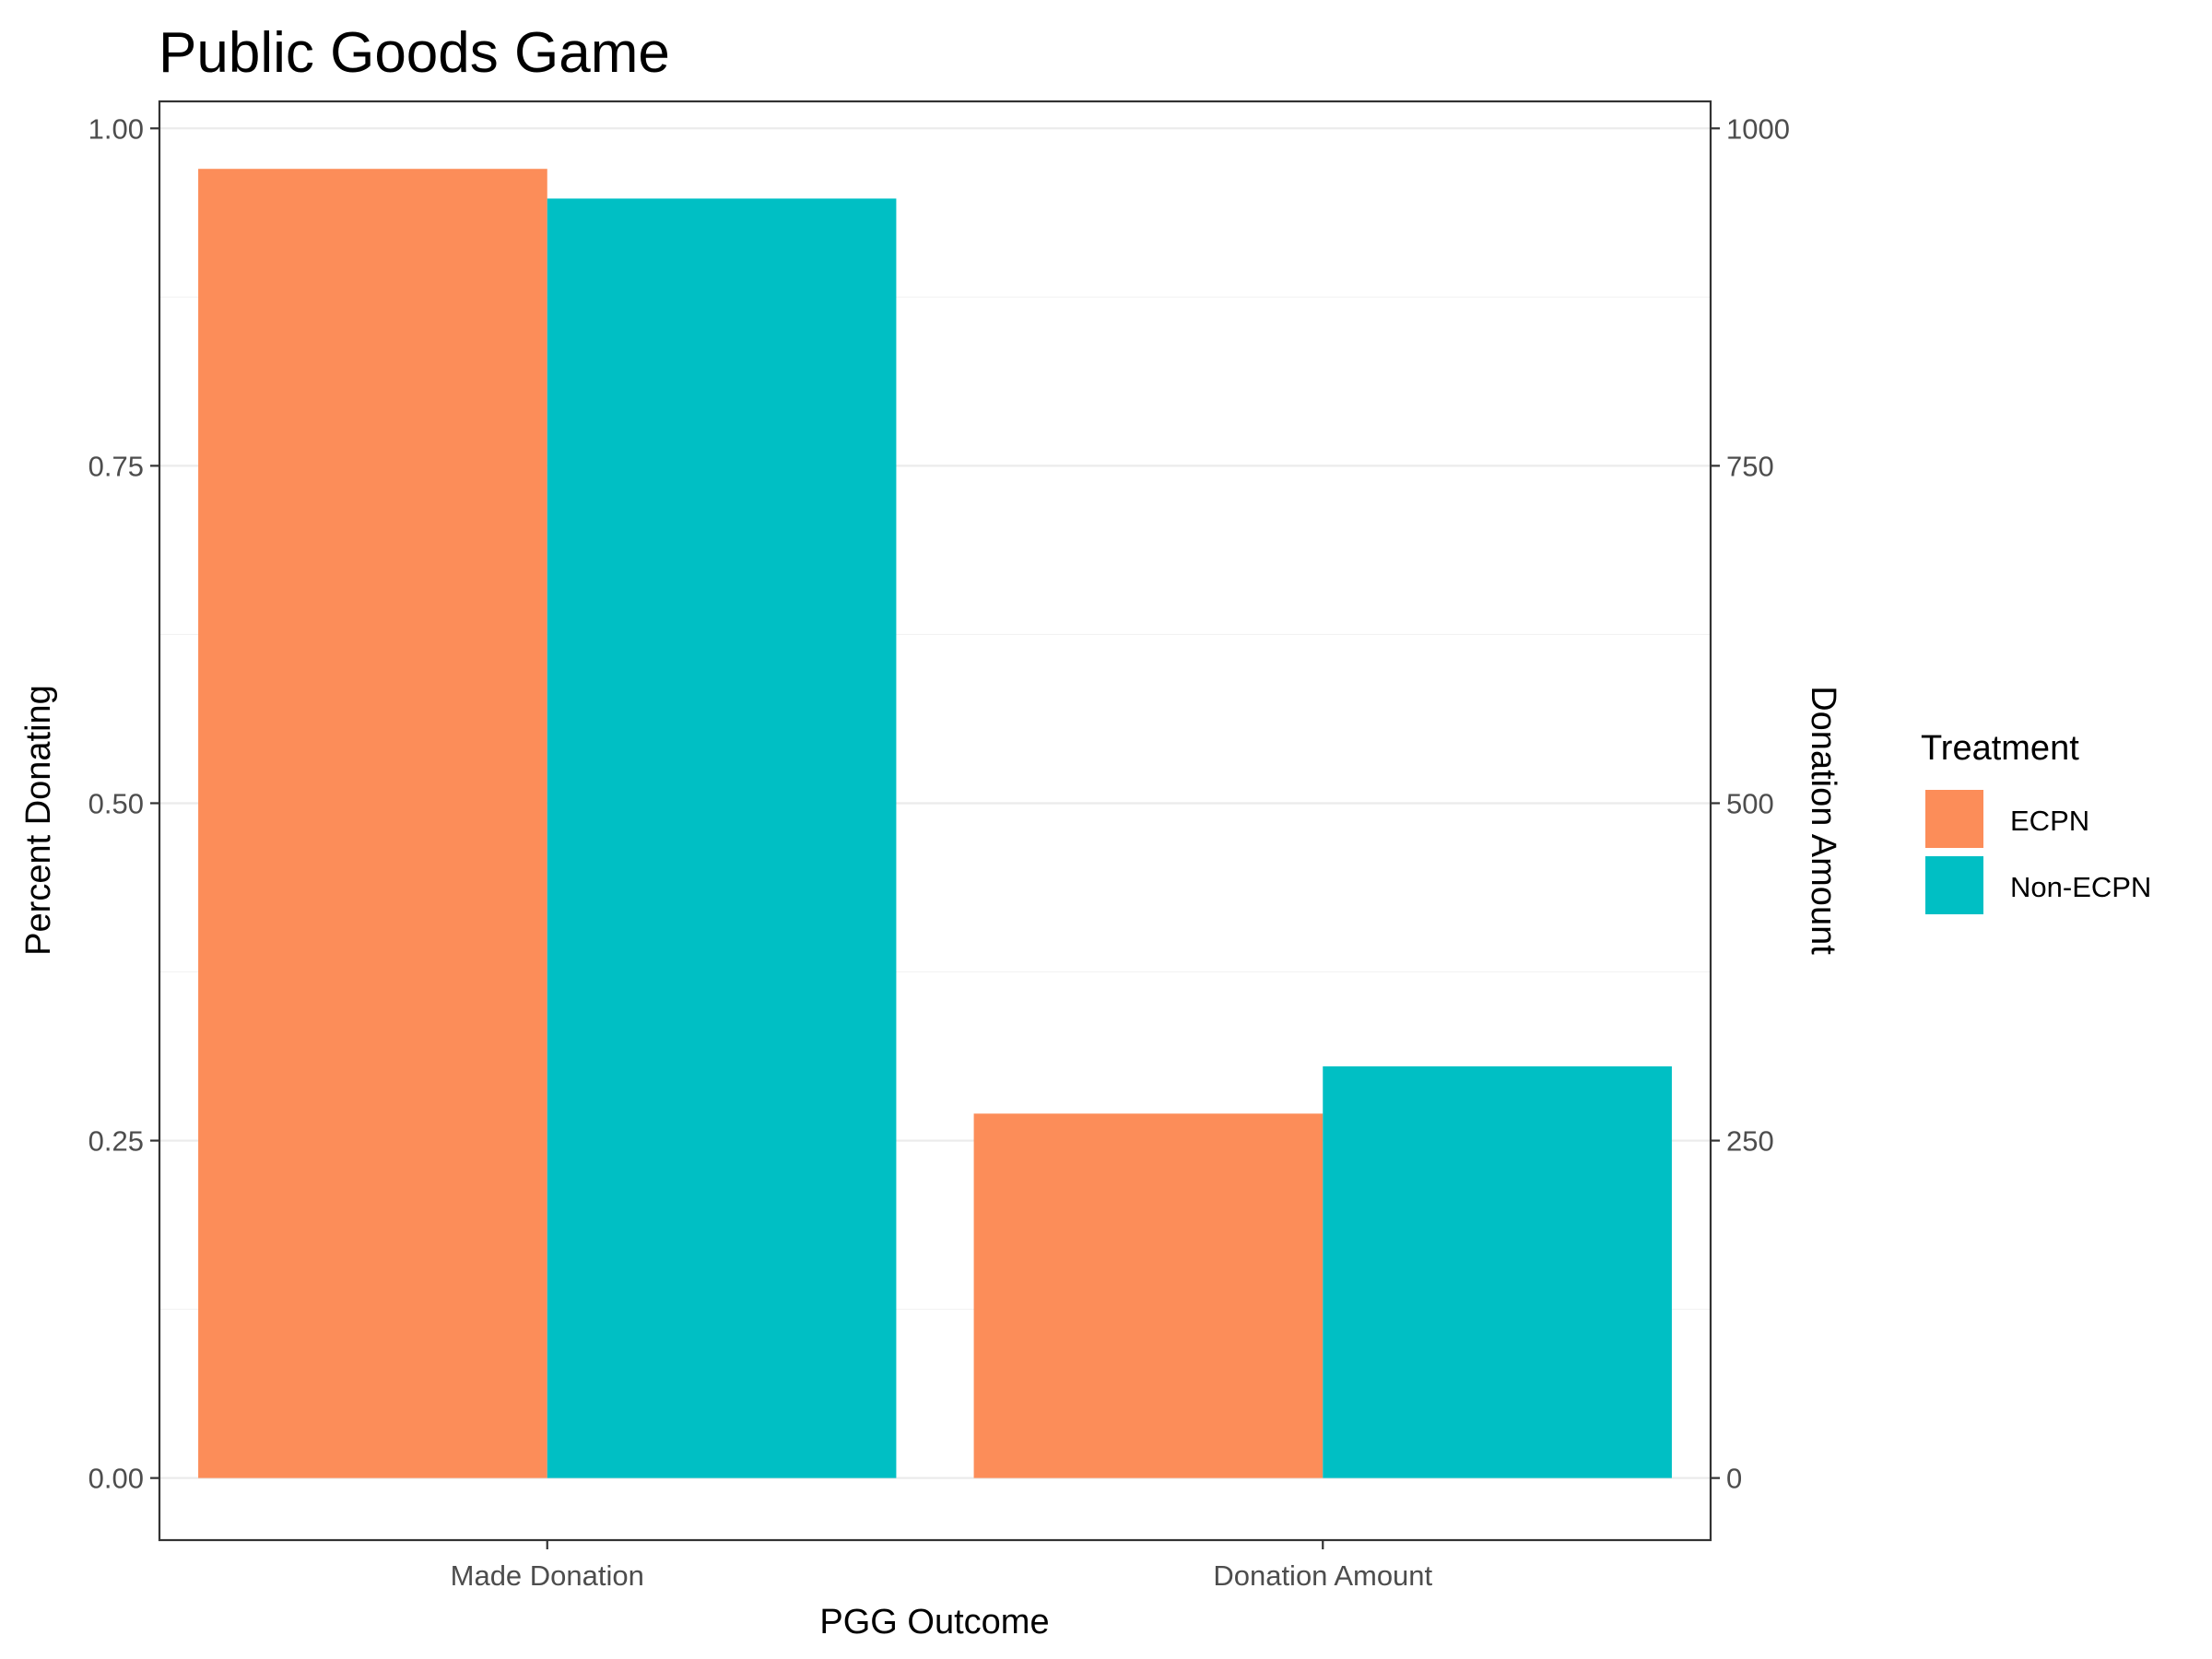  Describe the element at coordinates (414, 53) in the screenshot. I see `chart-title: Public Goods Game` at that location.